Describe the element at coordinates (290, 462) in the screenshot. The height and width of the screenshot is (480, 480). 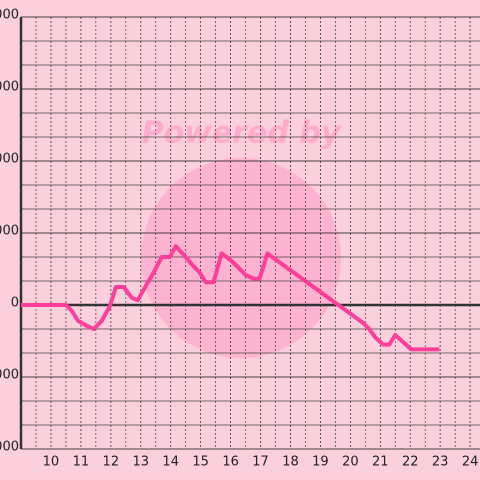
I see `x-tick-label: 18` at that location.